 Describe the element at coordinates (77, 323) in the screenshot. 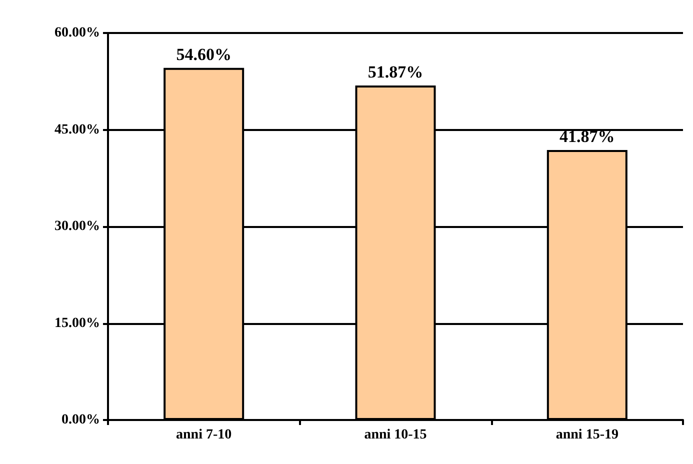

I see `y-tick-label: 15.00%` at that location.